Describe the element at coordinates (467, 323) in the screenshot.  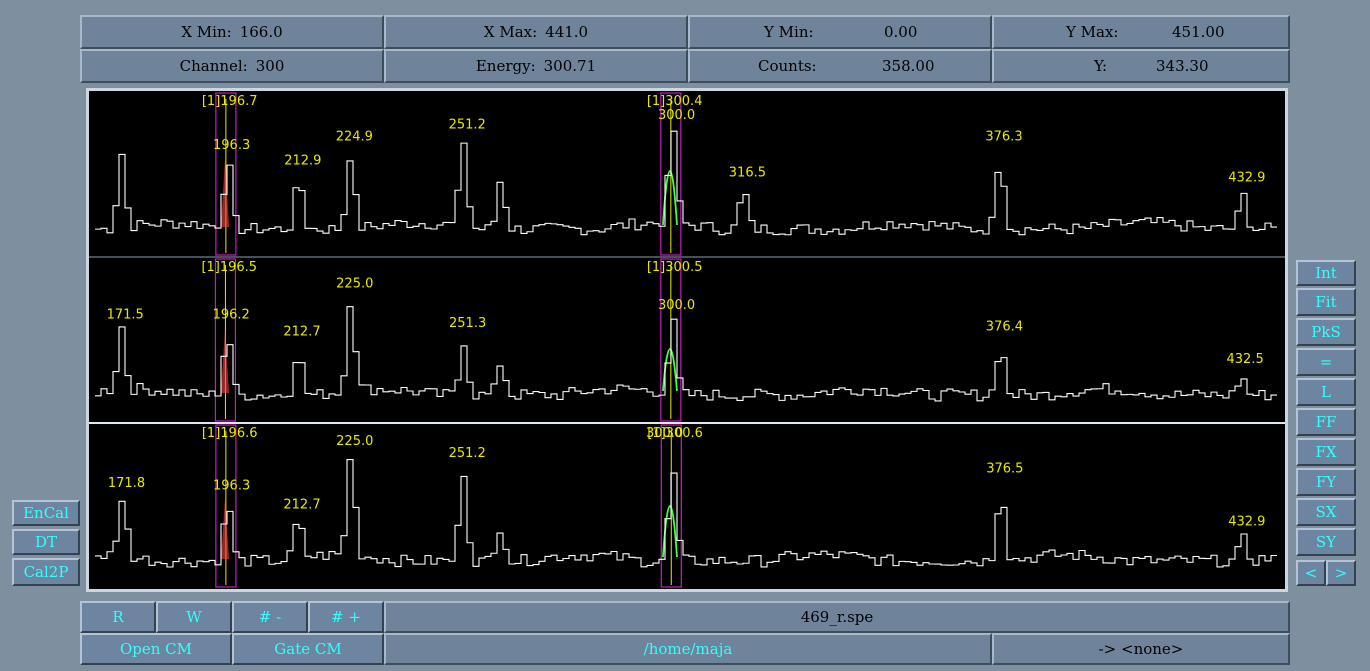
I see `peak-label: 251.3` at that location.